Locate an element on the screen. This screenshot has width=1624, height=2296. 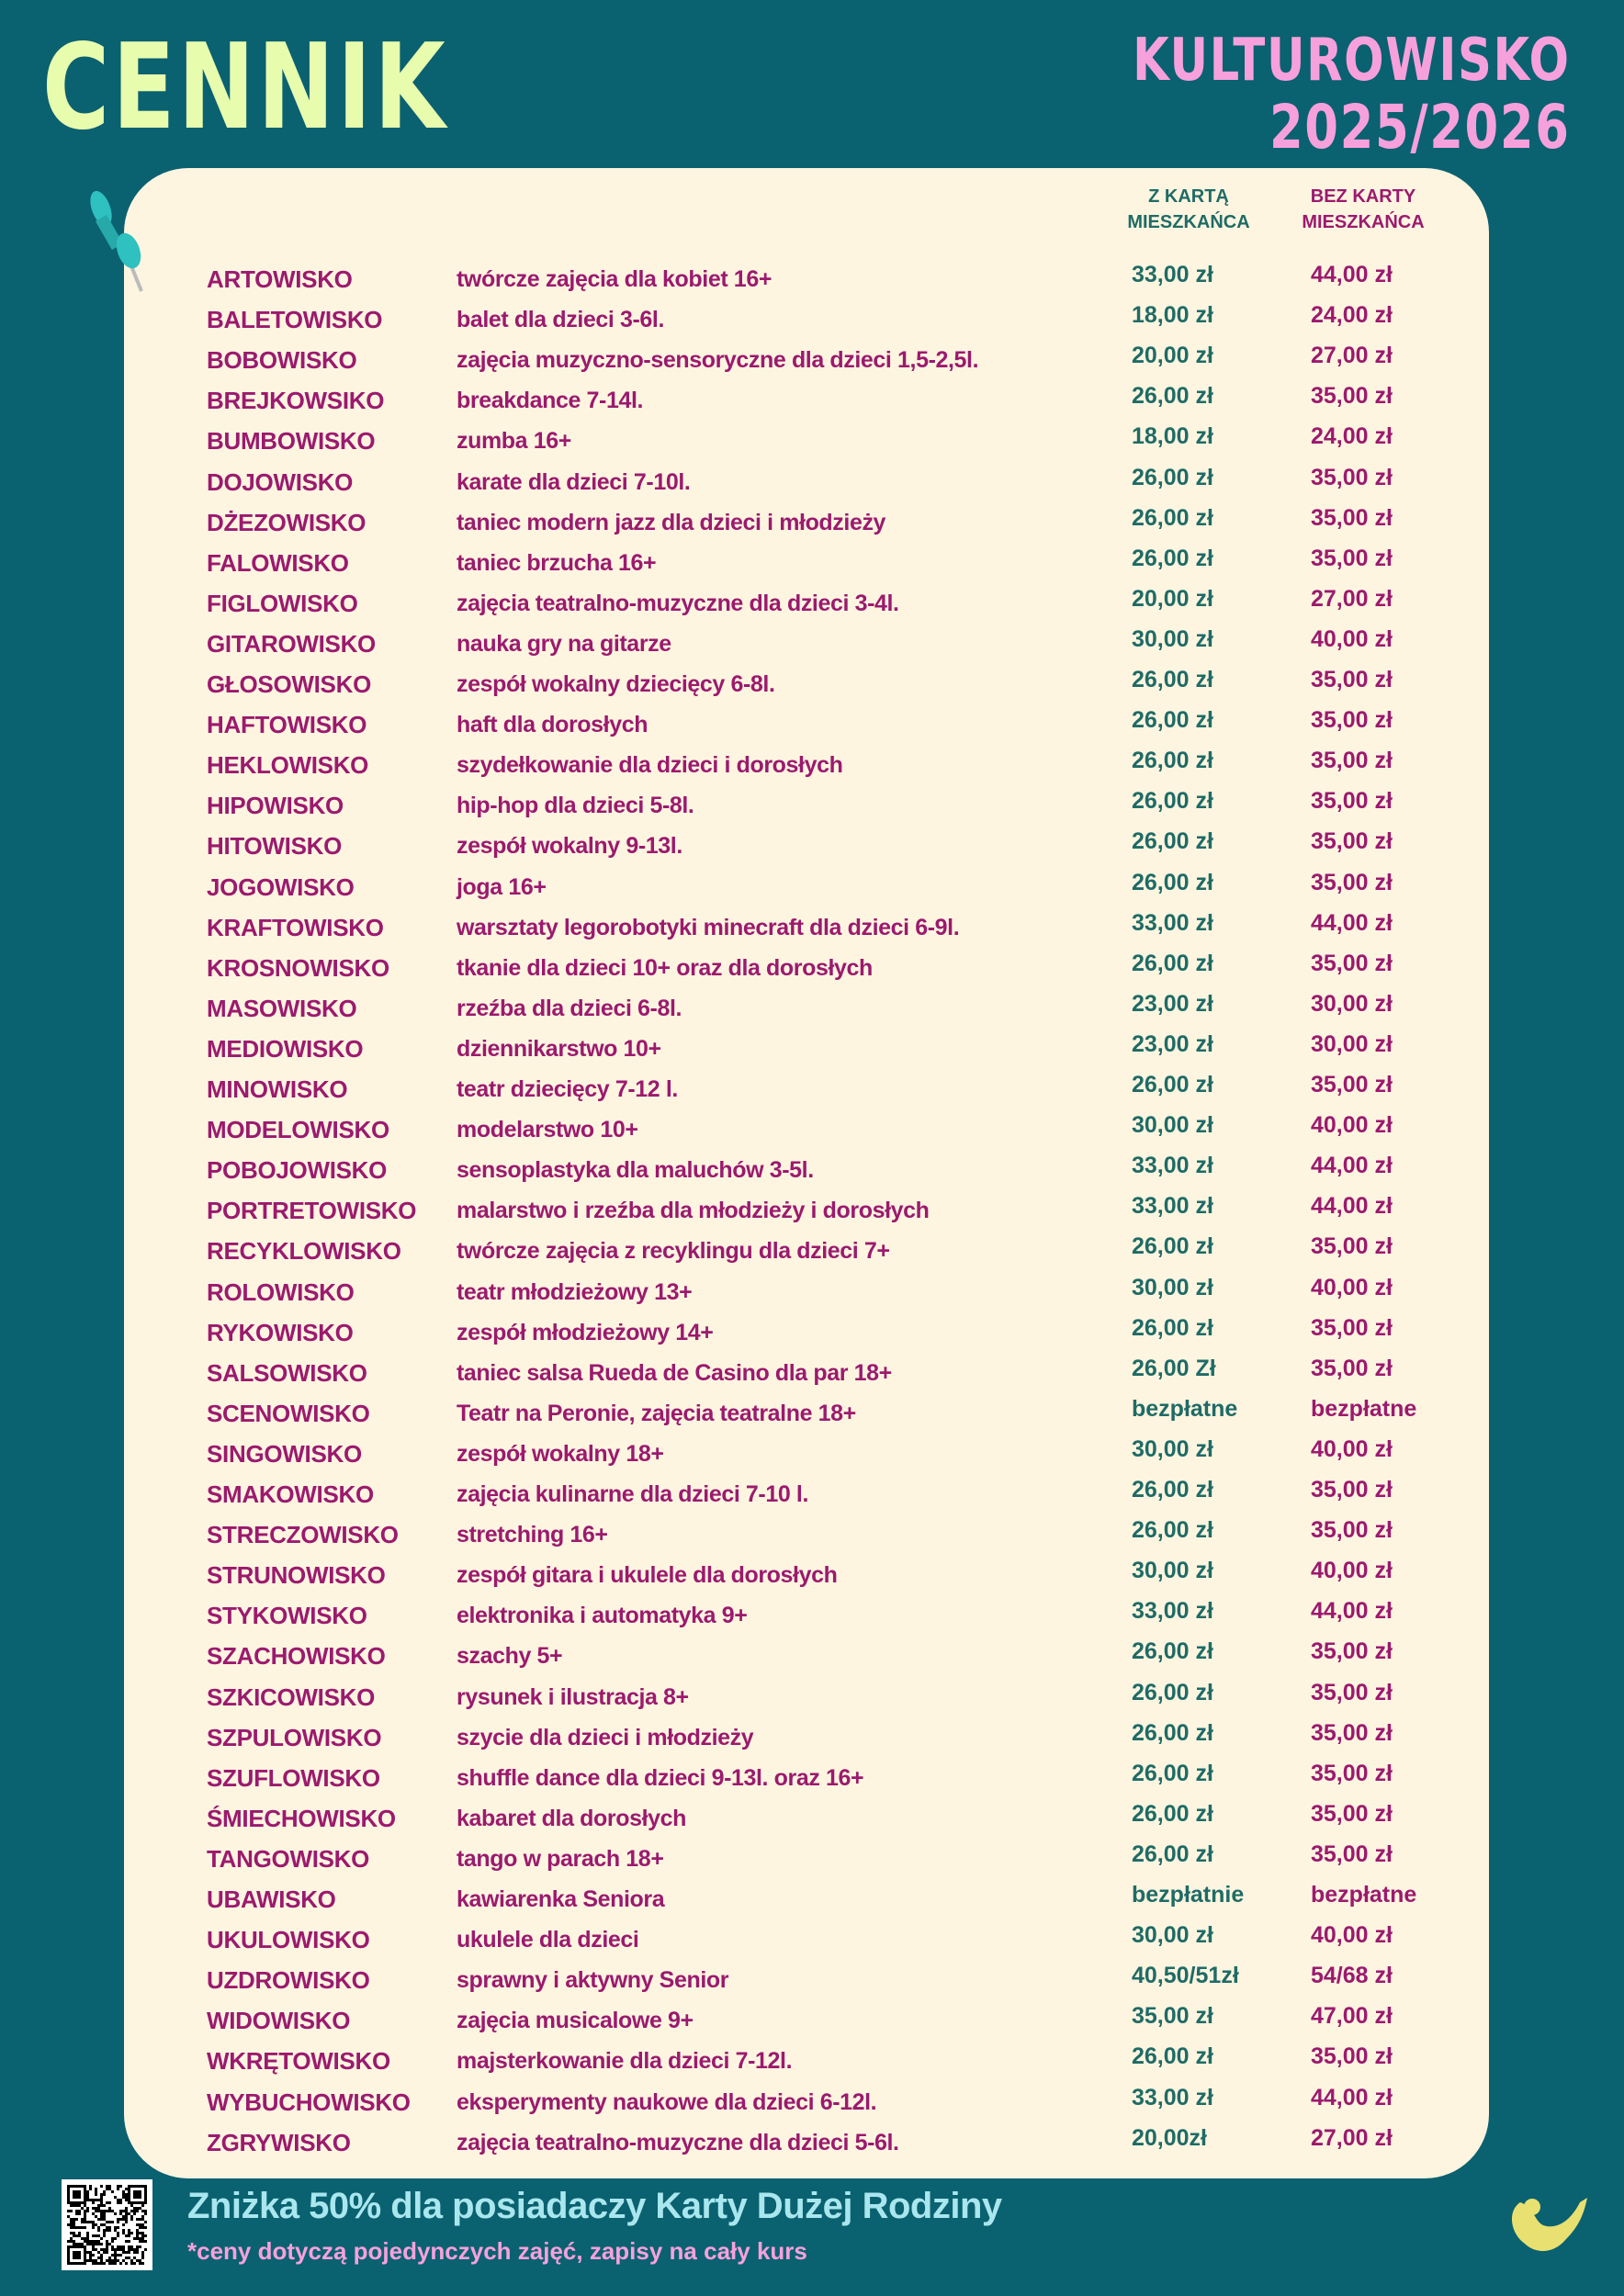
brand-block: KULTUROWISKO 2025/2026 is located at coordinates (1297, 95).